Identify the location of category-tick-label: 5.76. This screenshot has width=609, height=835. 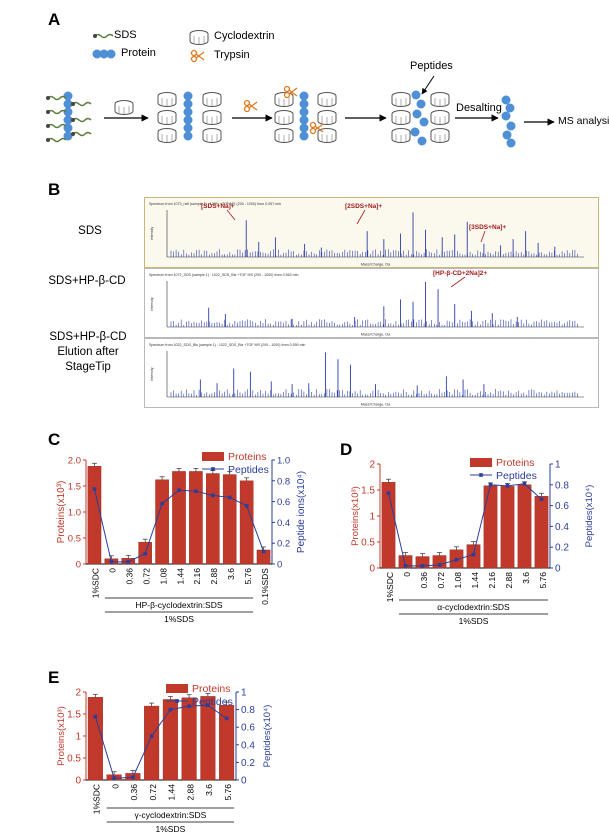
(228, 792).